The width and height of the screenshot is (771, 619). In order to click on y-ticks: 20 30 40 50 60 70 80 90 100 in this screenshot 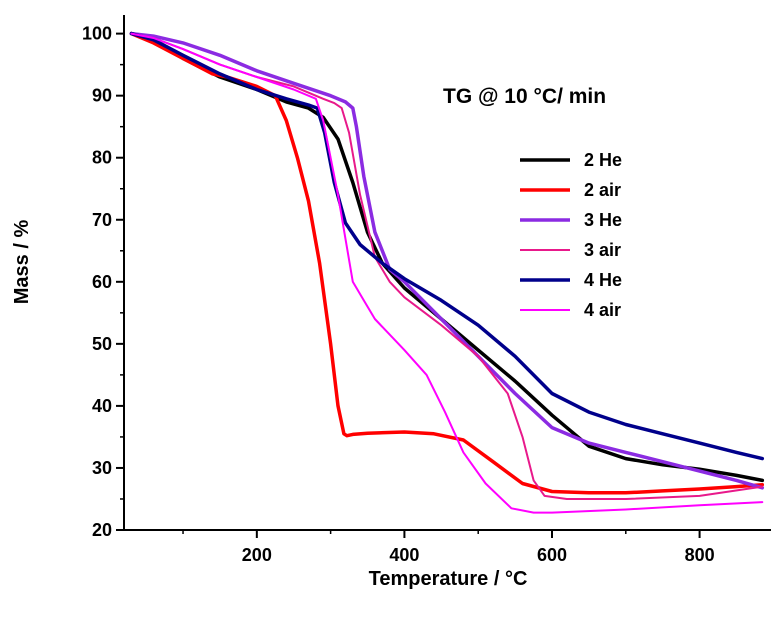, I will do `click(103, 282)`.